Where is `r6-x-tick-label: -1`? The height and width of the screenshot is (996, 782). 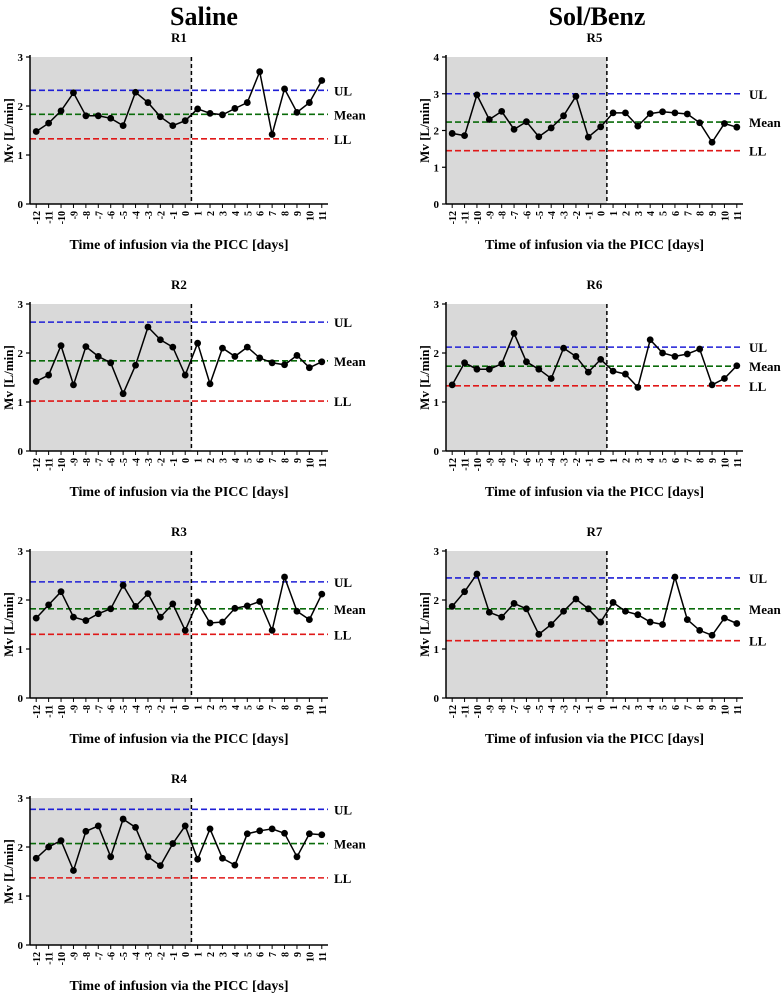
r6-x-tick-label: -1 is located at coordinates (589, 462).